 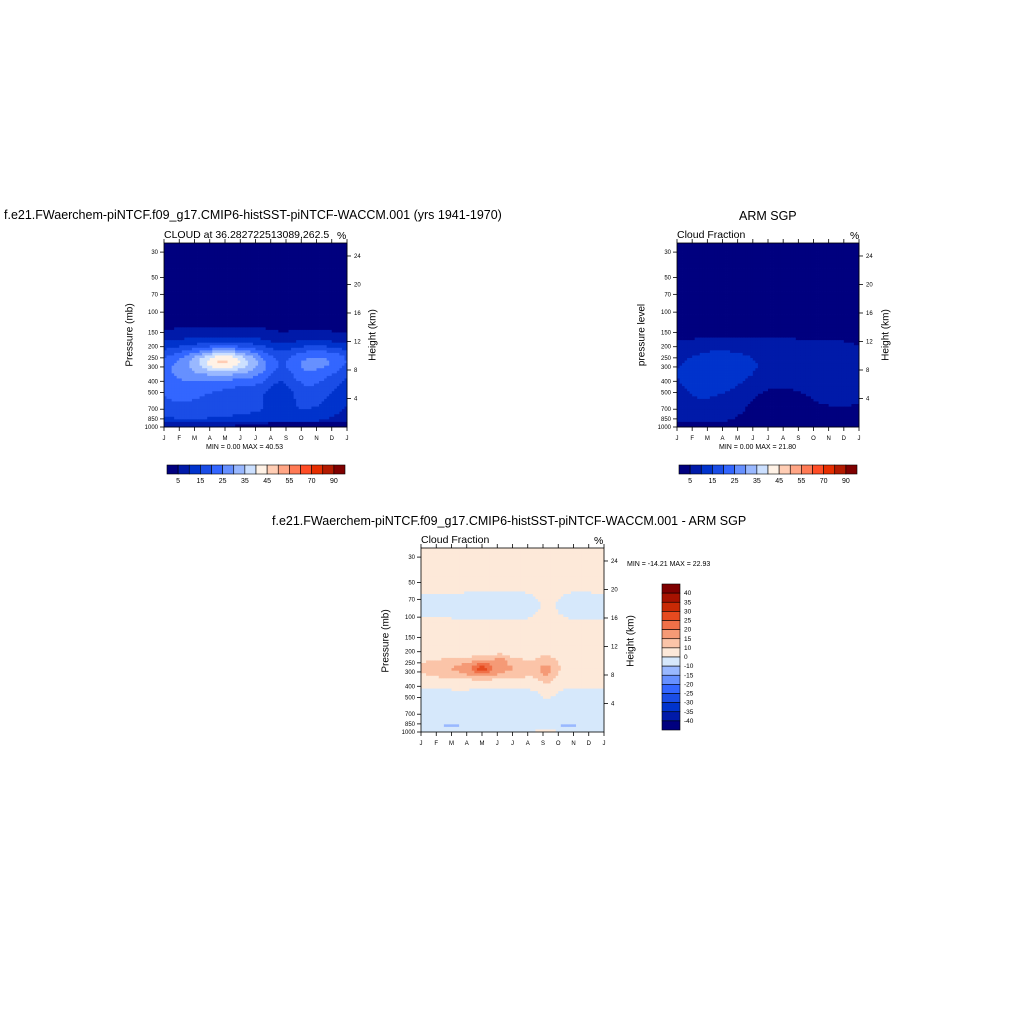 What do you see at coordinates (758, 447) in the screenshot?
I see `panel2-minmax: MIN = 0.00 MAX = 21.80` at bounding box center [758, 447].